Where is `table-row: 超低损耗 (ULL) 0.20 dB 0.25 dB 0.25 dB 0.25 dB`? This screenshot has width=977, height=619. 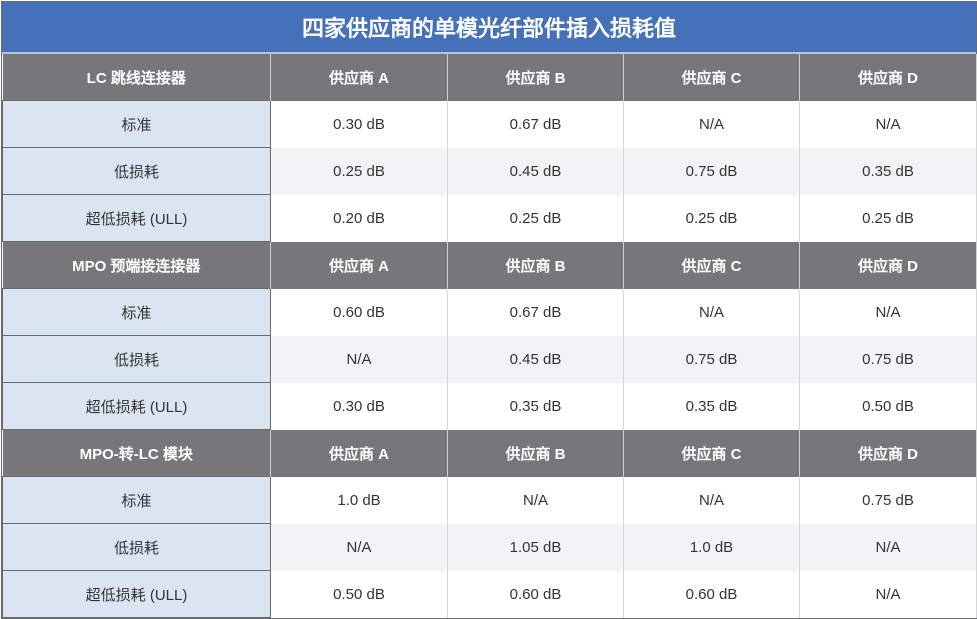
table-row: 超低损耗 (ULL) 0.20 dB 0.25 dB 0.25 dB 0.25 dB is located at coordinates (489, 218).